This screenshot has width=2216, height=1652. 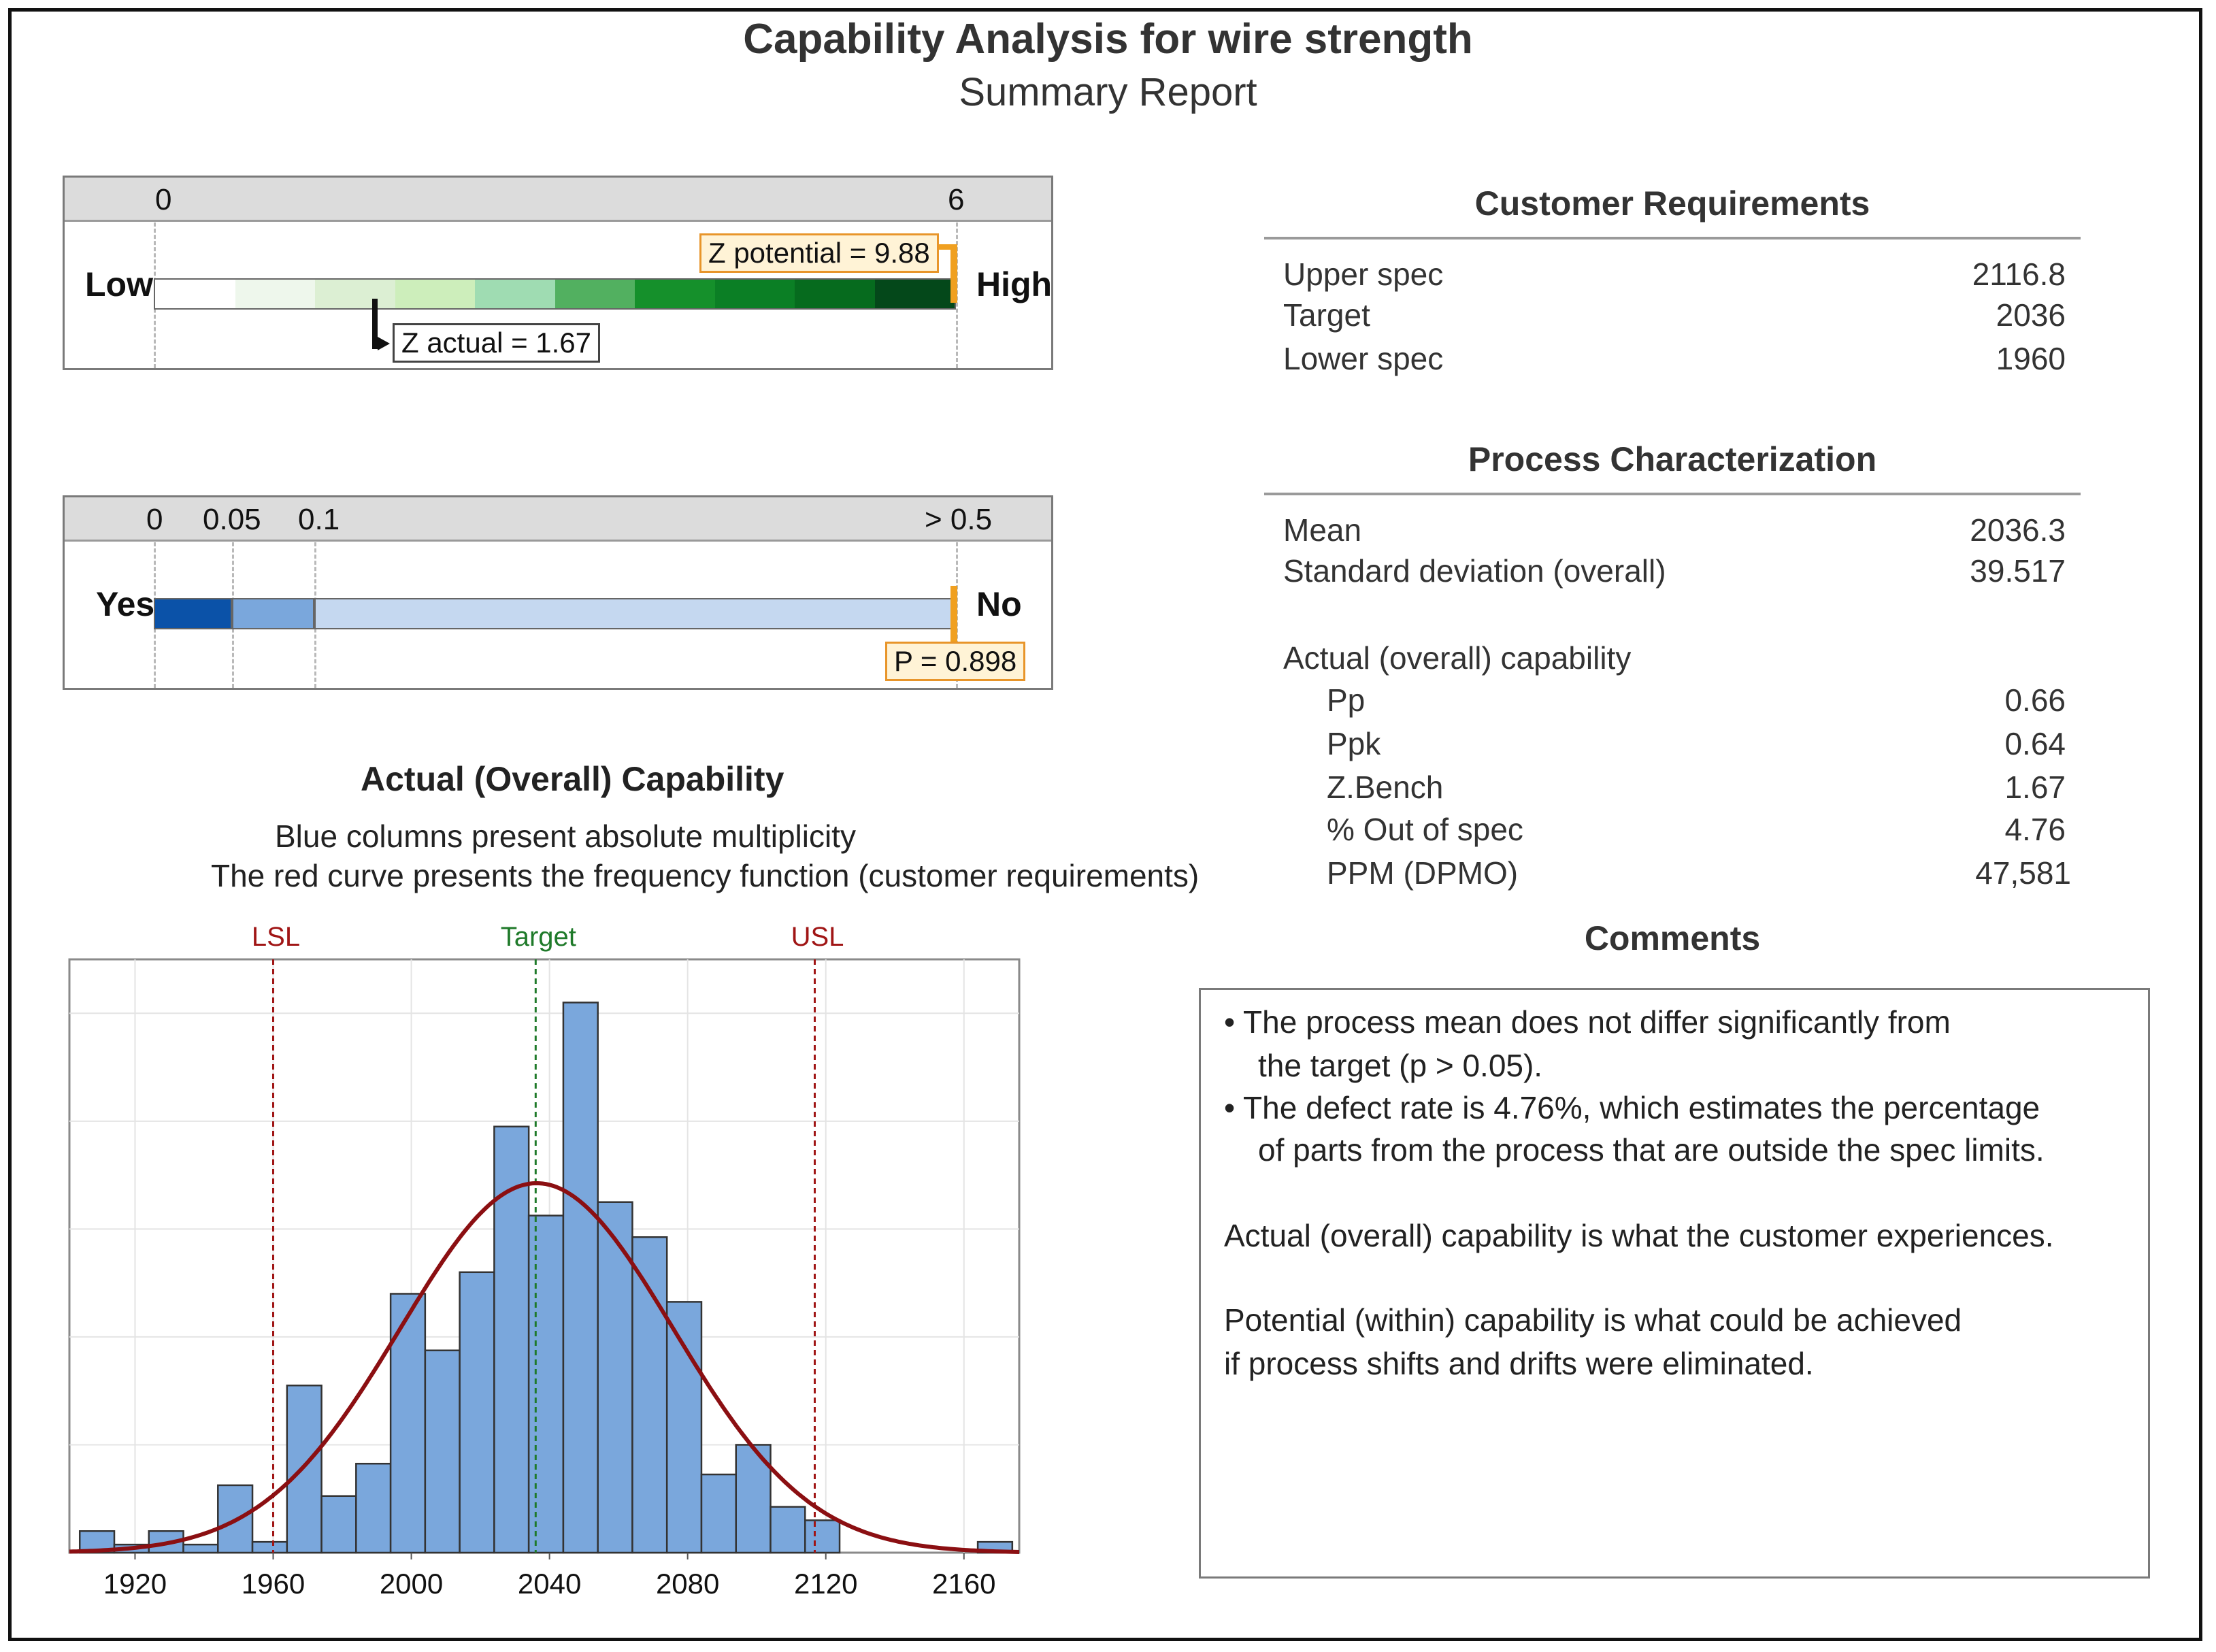 What do you see at coordinates (193, 613) in the screenshot?
I see `p-segment-strong` at bounding box center [193, 613].